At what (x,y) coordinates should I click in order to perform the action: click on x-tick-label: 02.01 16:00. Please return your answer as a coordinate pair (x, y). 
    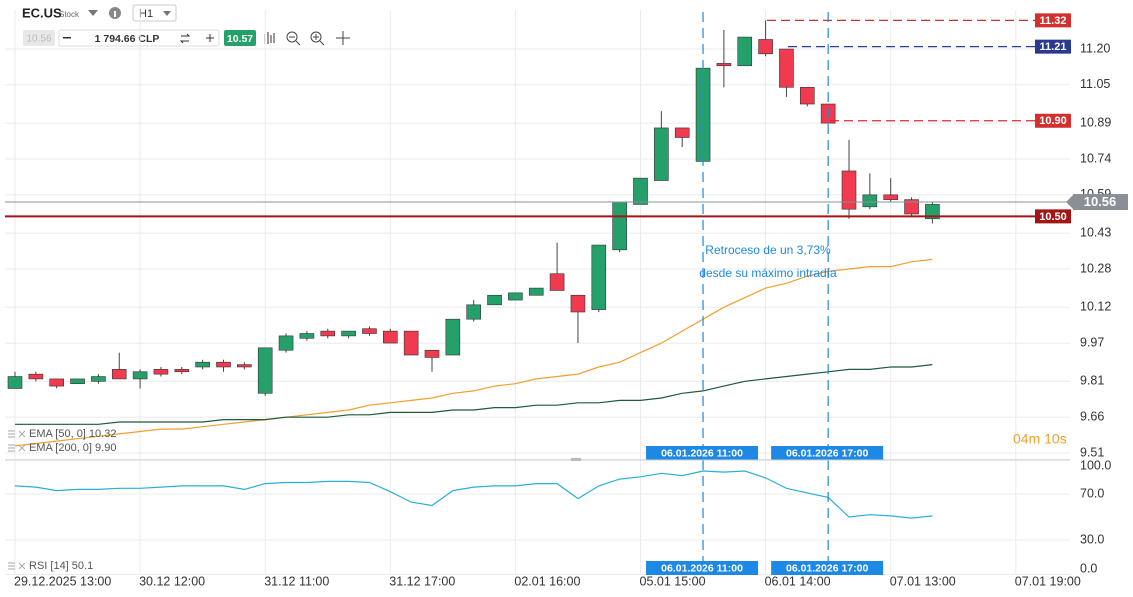
    Looking at the image, I should click on (547, 581).